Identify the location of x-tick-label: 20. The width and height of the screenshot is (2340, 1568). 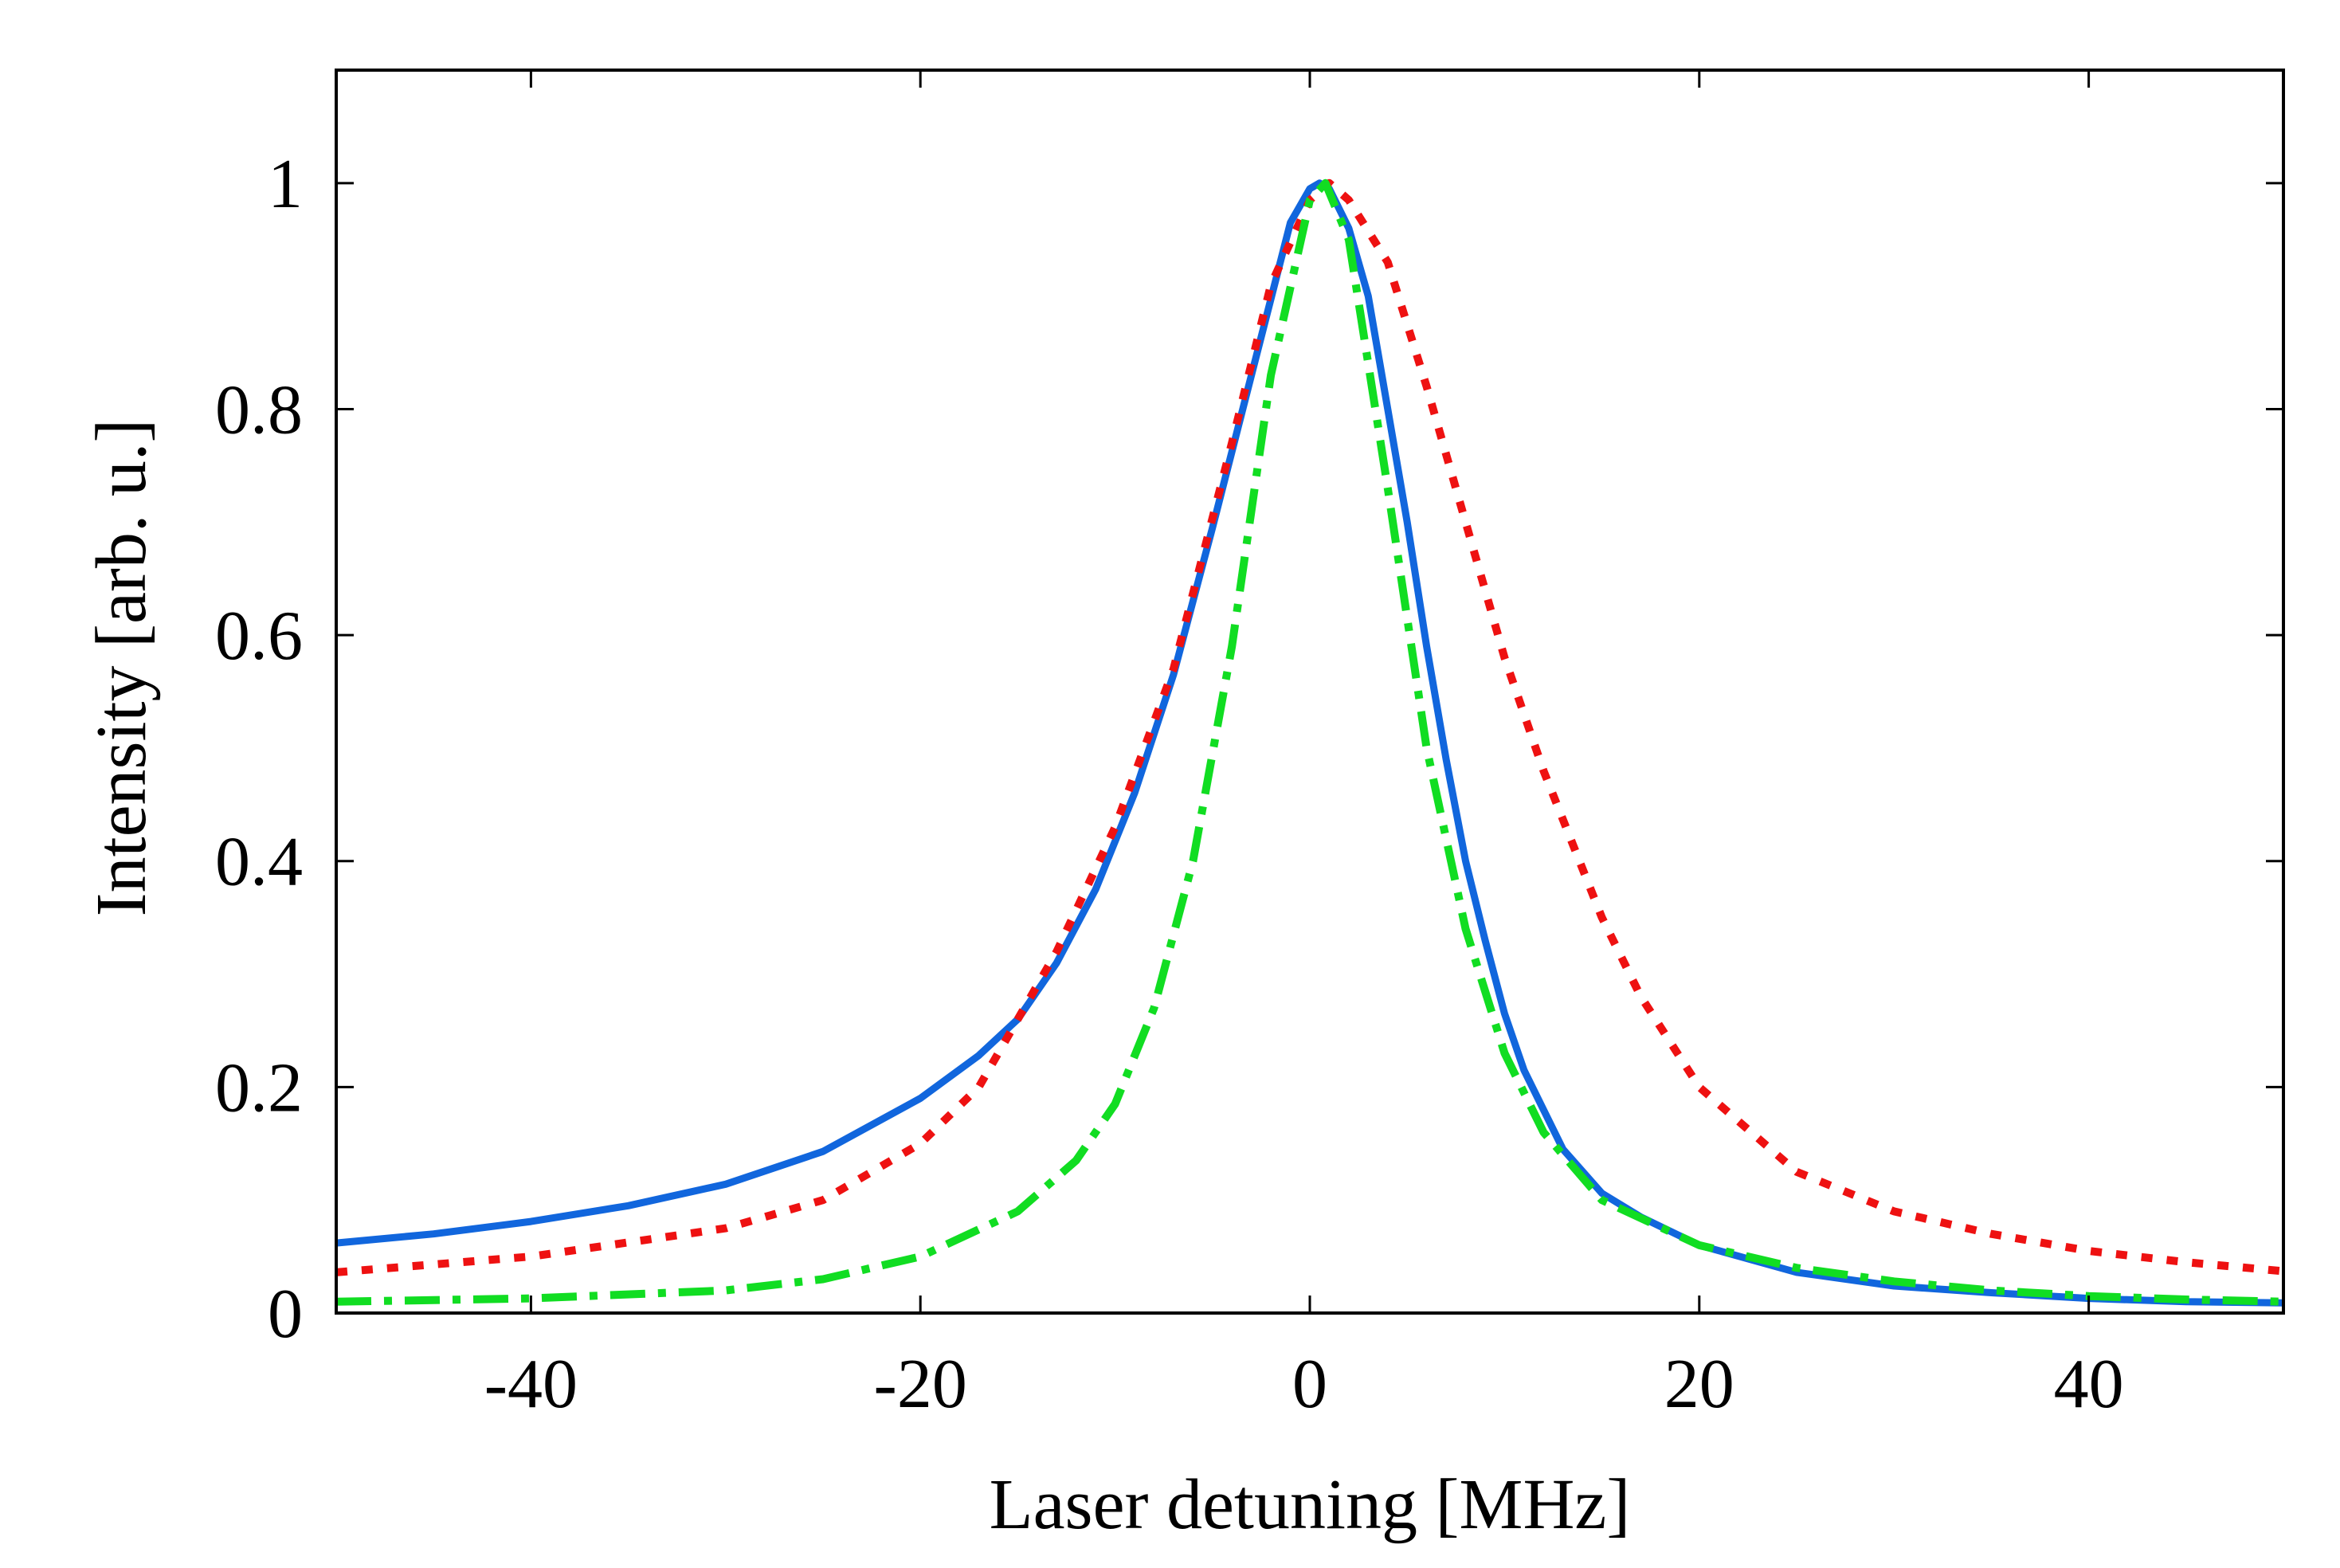
(1699, 1384).